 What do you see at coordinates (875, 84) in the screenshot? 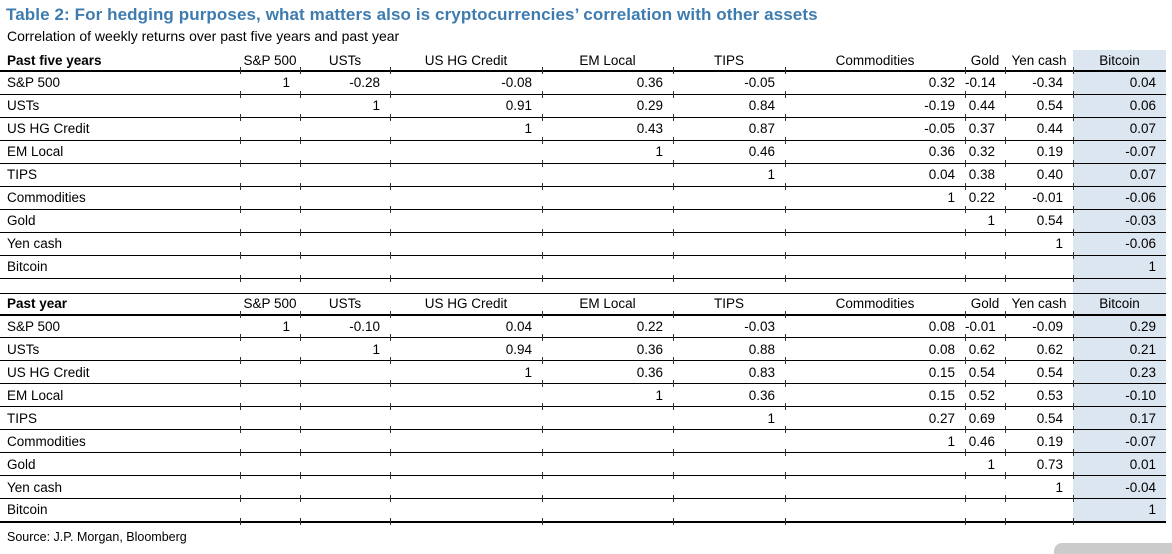
I see `correlation-cell: 0.32` at bounding box center [875, 84].